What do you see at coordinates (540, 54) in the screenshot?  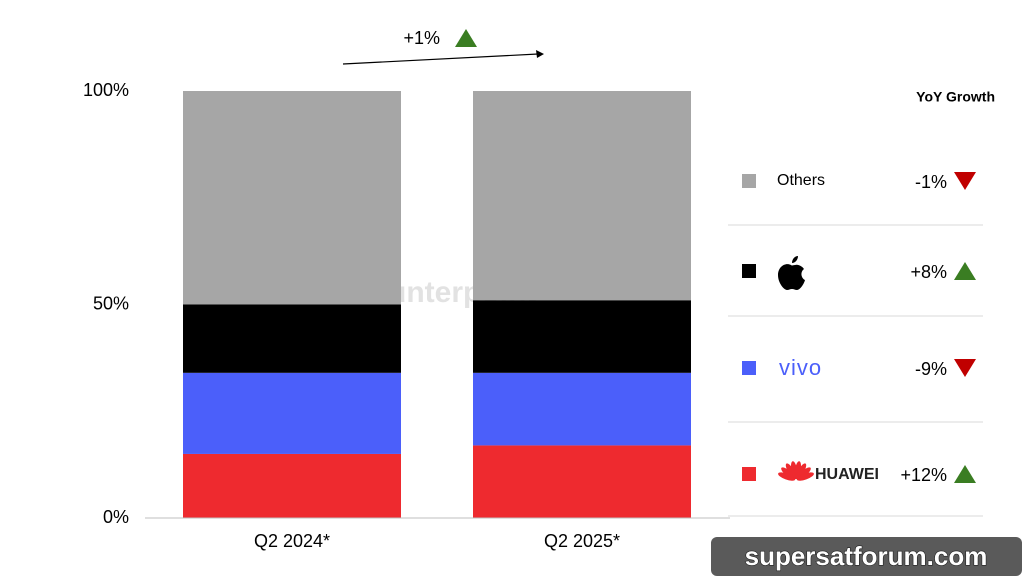 I see `trend-arrowhead` at bounding box center [540, 54].